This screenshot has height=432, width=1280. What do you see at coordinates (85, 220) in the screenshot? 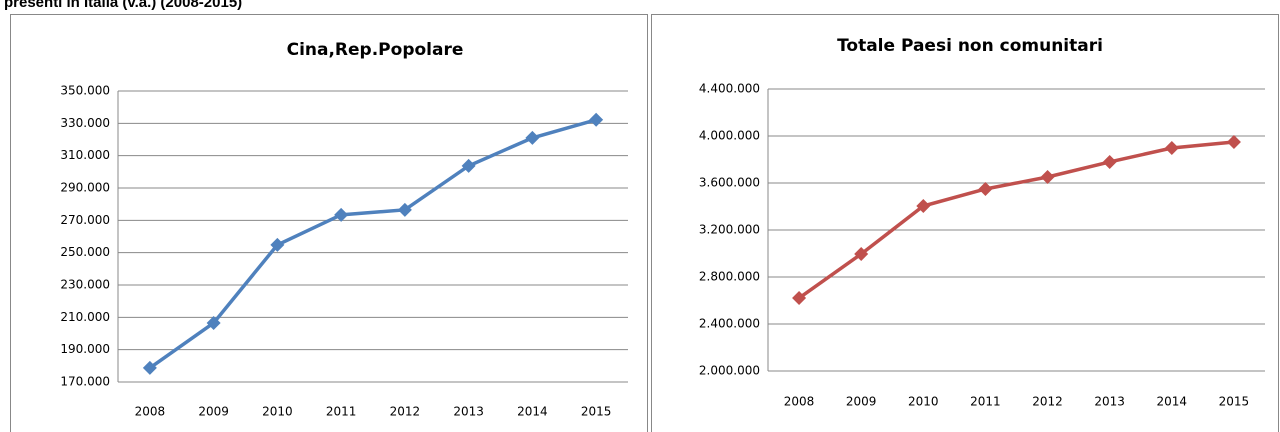
I see `y-tick-label: 270.000` at bounding box center [85, 220].